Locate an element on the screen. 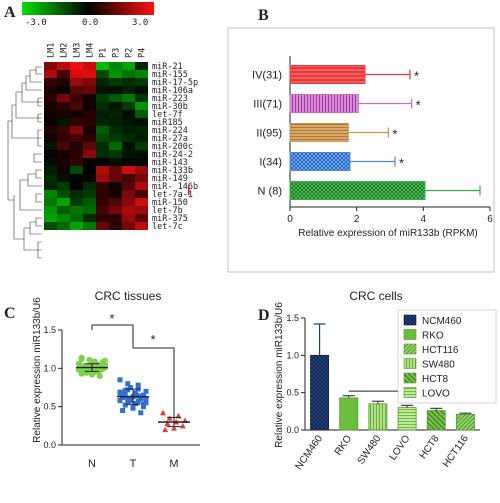  heatmap-cell-mir-21-p4 is located at coordinates (141, 66).